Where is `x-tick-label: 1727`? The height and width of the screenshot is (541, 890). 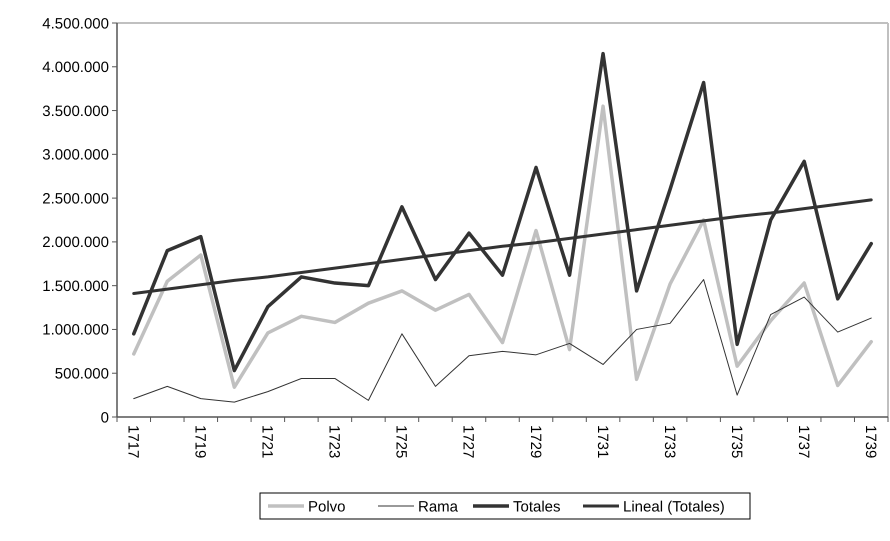
x-tick-label: 1727 is located at coordinates (468, 441).